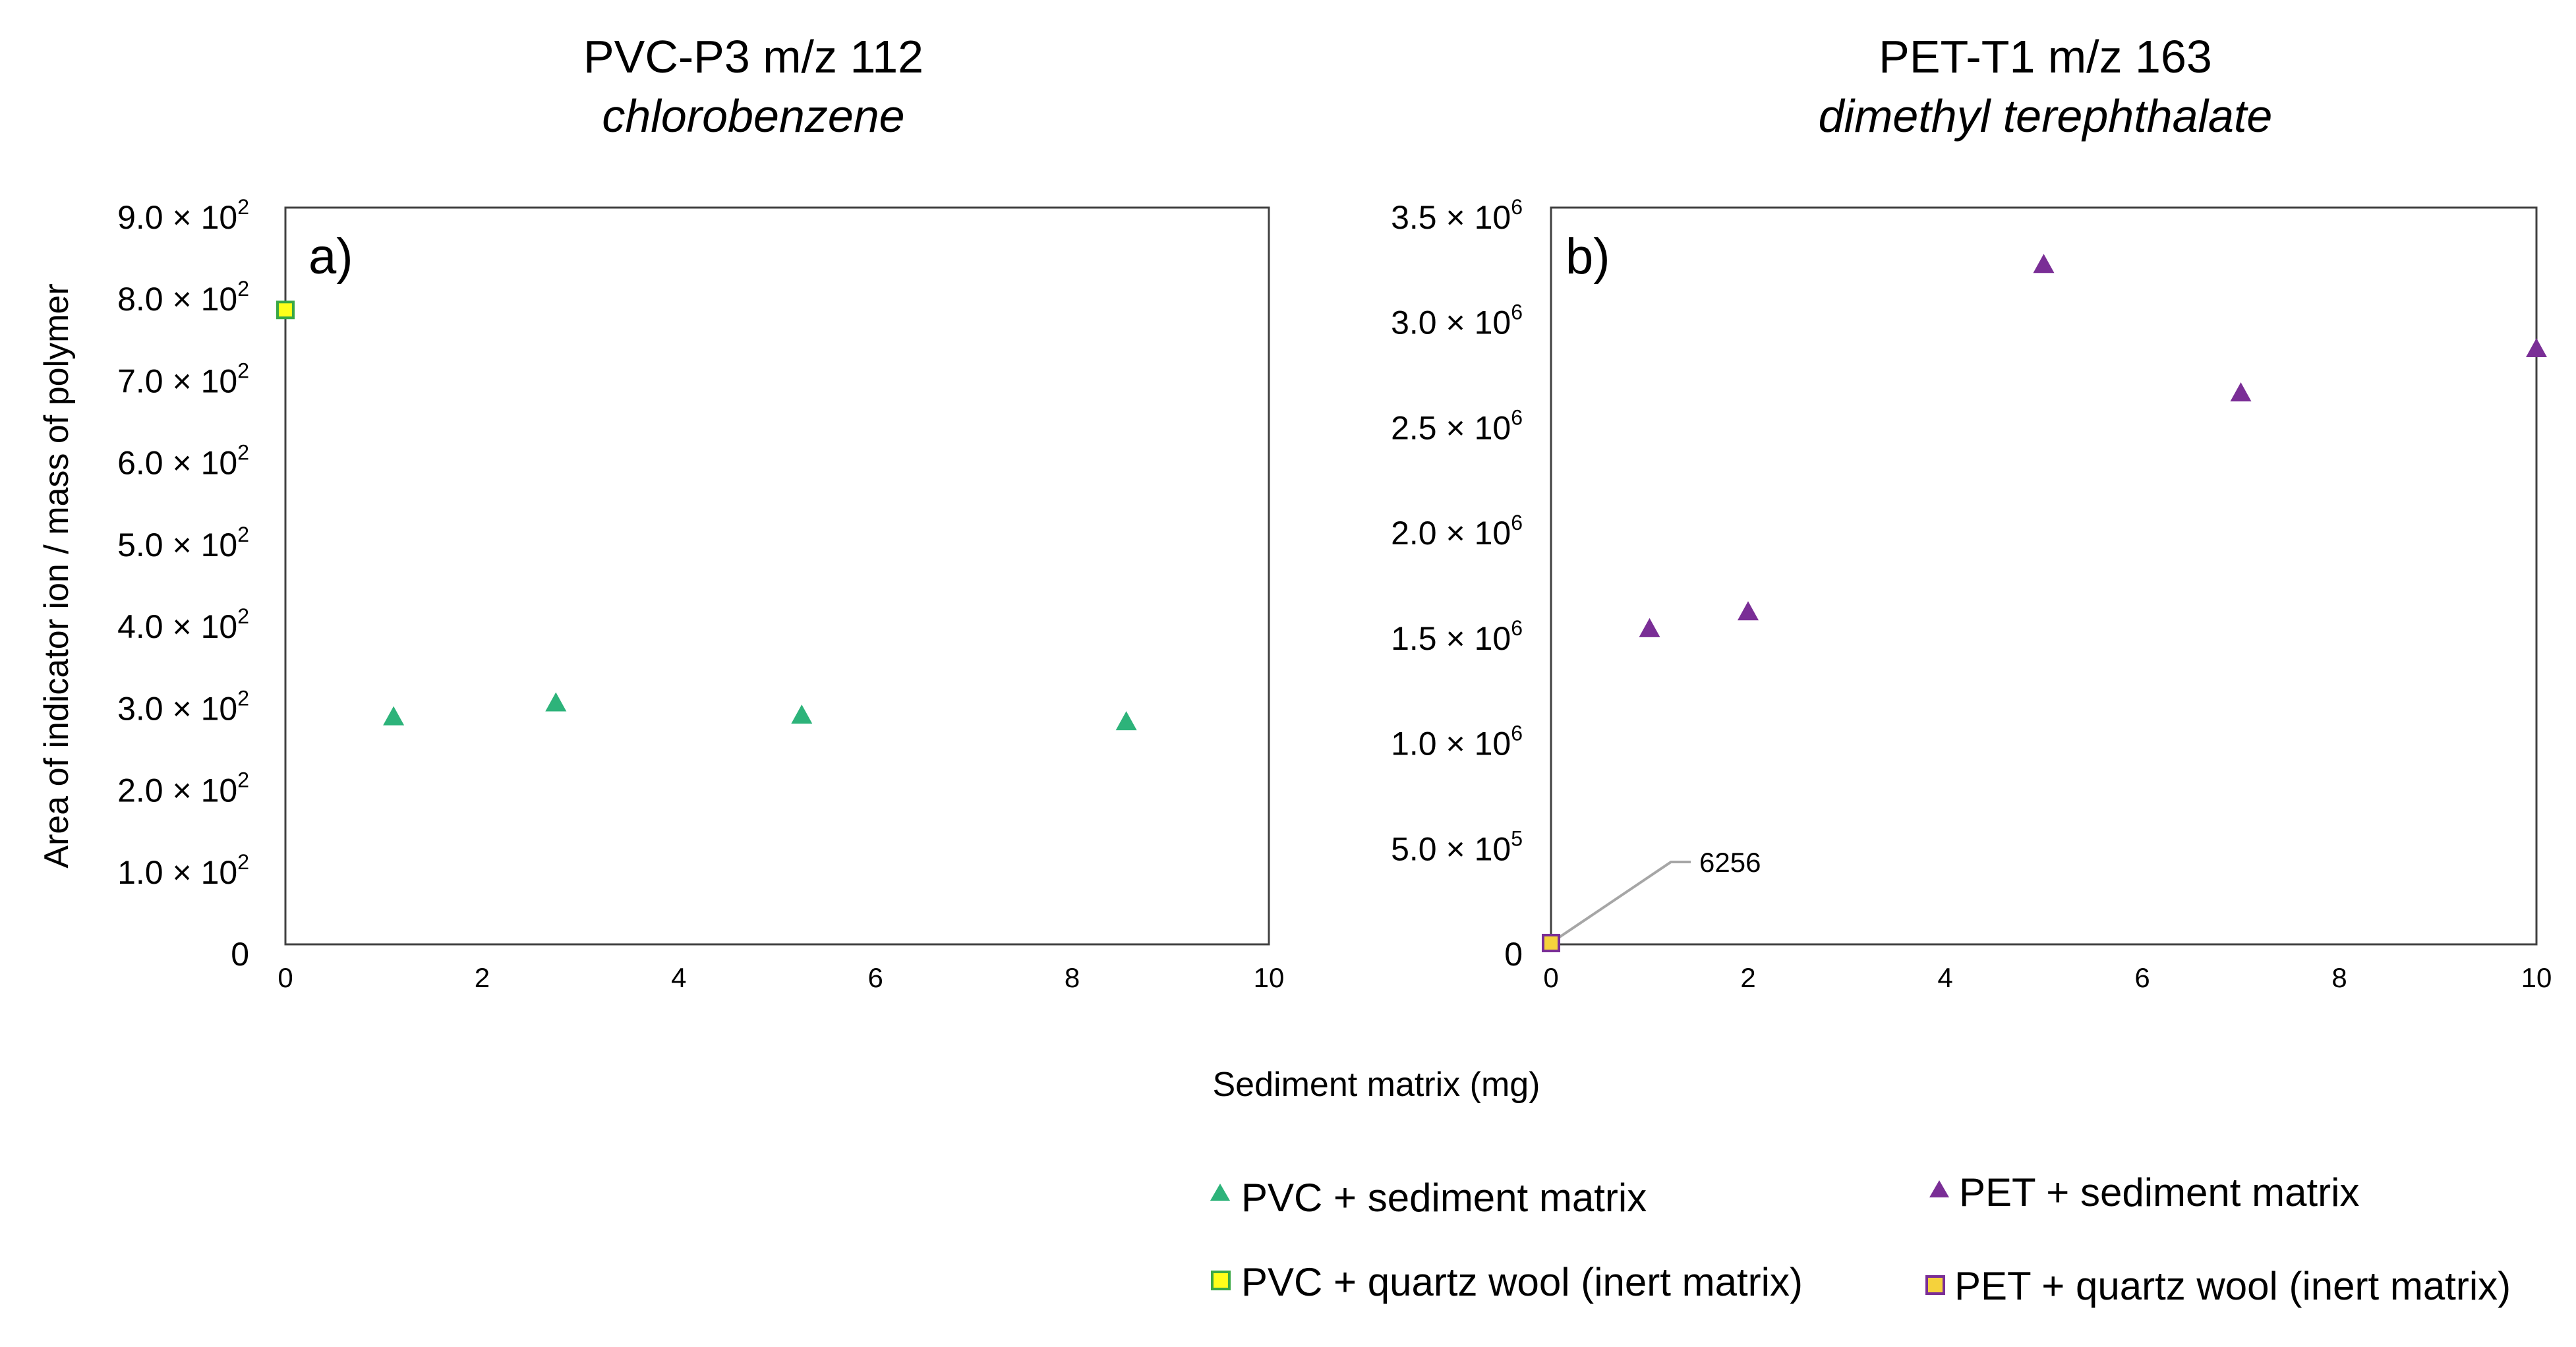 This screenshot has height=1347, width=2576. Describe the element at coordinates (482, 978) in the screenshot. I see `panel-a-x-tick-label: 2` at that location.